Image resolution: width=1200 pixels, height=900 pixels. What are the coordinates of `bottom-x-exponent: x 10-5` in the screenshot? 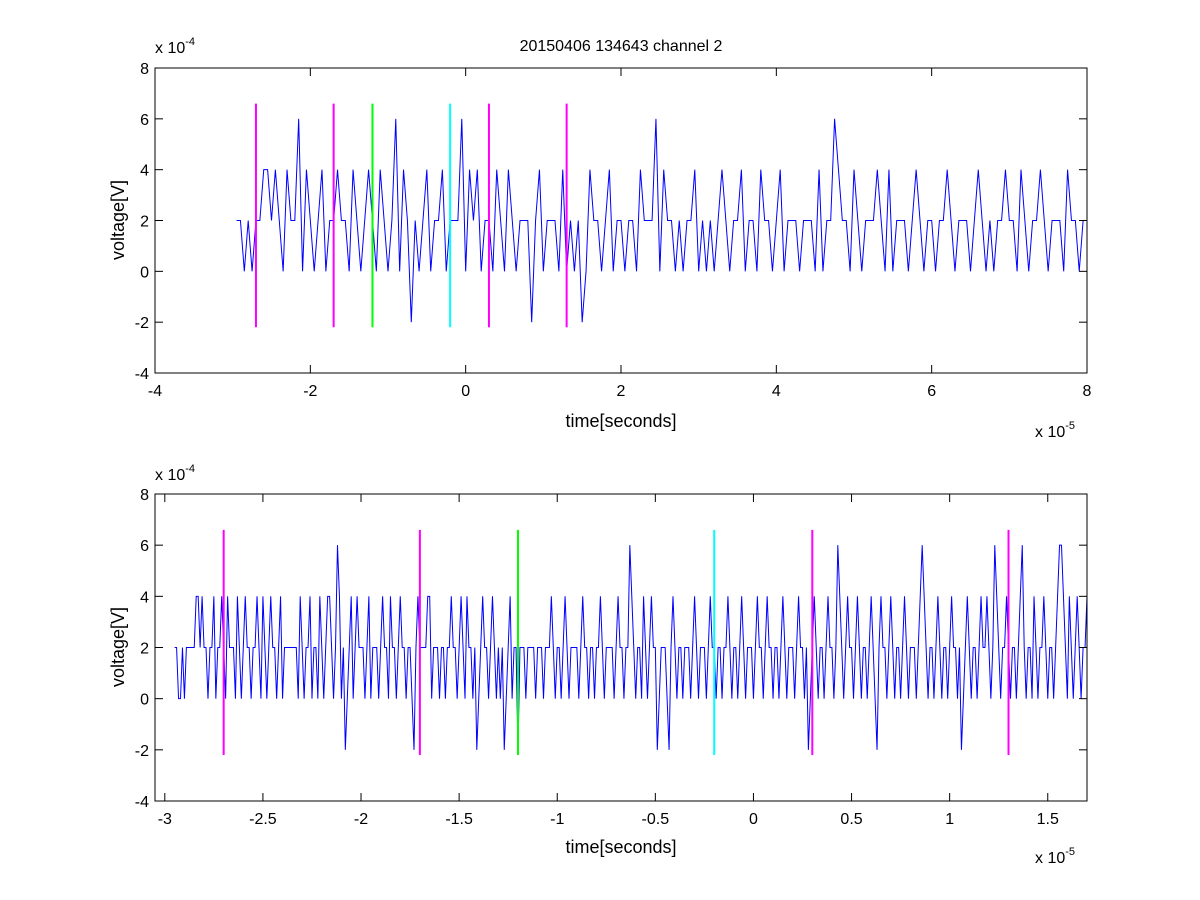 It's located at (1055, 856).